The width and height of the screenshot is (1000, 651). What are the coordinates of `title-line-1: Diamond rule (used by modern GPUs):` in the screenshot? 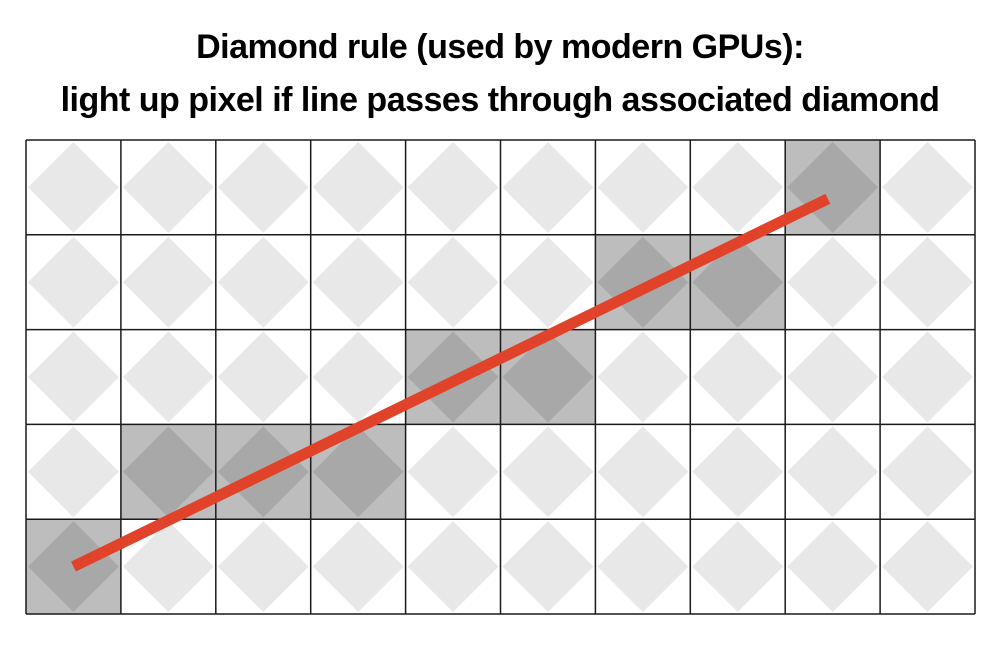 It's located at (500, 47).